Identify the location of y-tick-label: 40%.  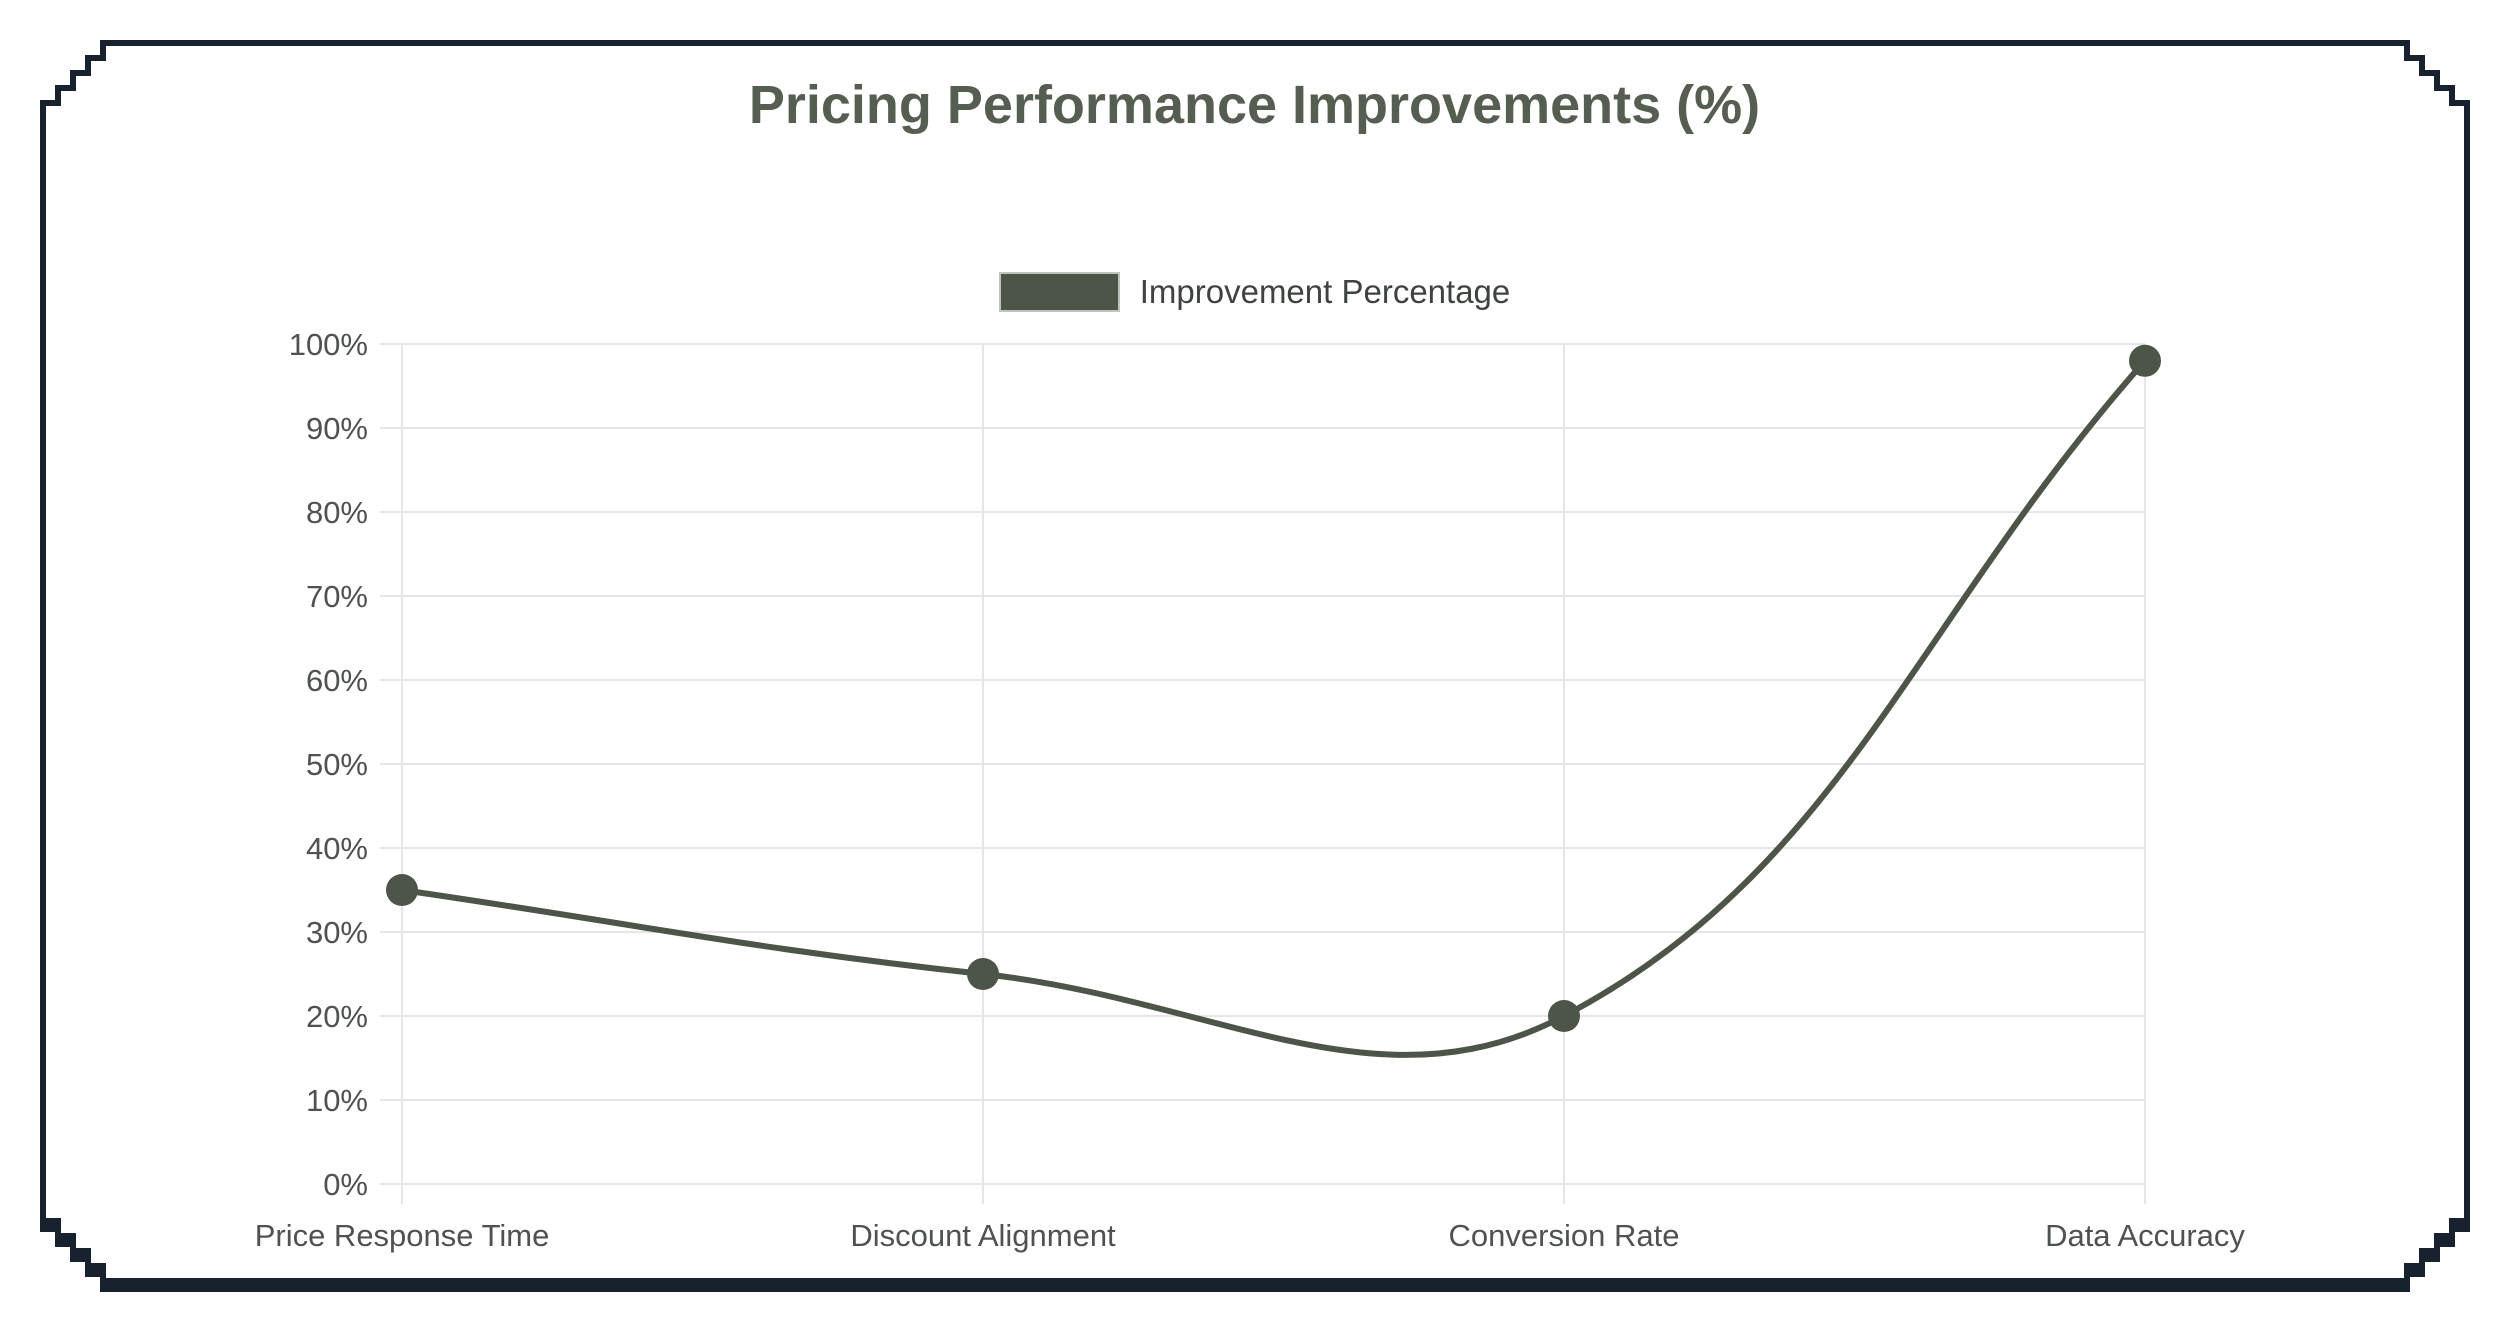
(337, 848).